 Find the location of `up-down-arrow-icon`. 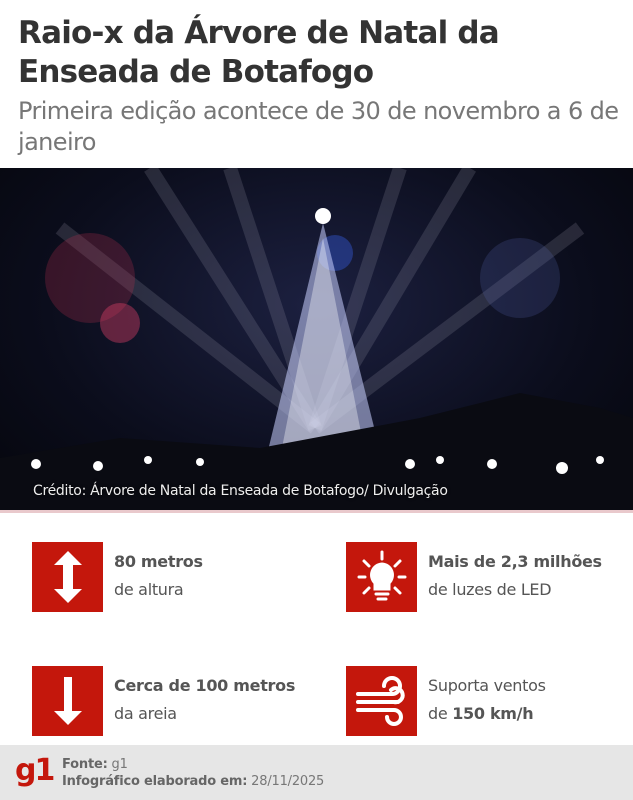

up-down-arrow-icon is located at coordinates (67, 577).